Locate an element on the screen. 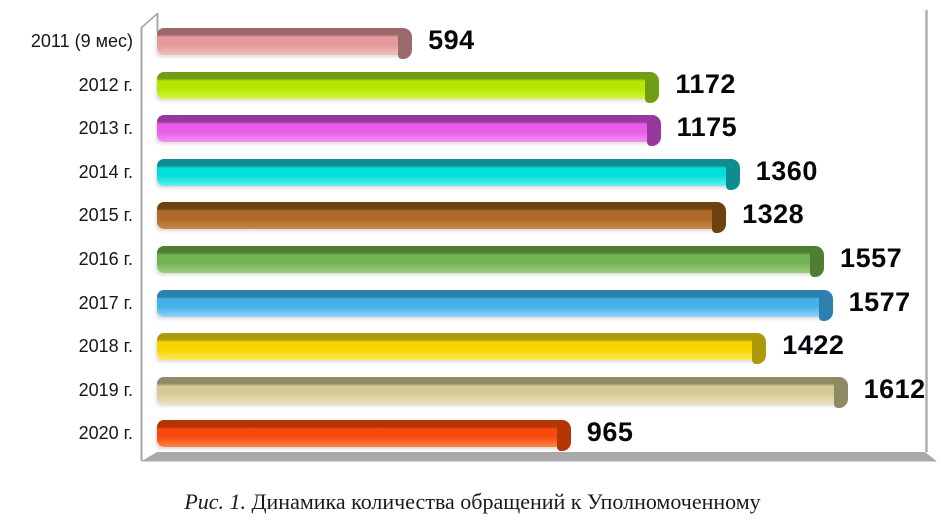 The height and width of the screenshot is (531, 945). bar-row: 2012 г. 1172 is located at coordinates (503, 86).